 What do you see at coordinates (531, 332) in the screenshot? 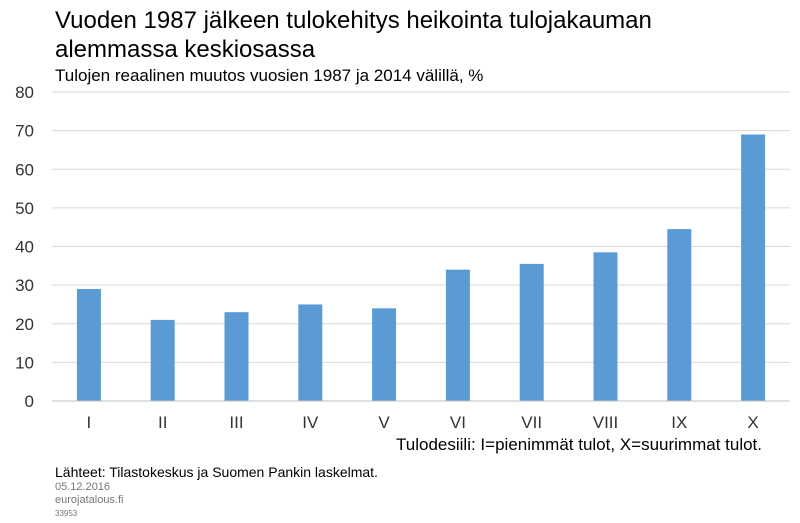
I see `bar-VII` at bounding box center [531, 332].